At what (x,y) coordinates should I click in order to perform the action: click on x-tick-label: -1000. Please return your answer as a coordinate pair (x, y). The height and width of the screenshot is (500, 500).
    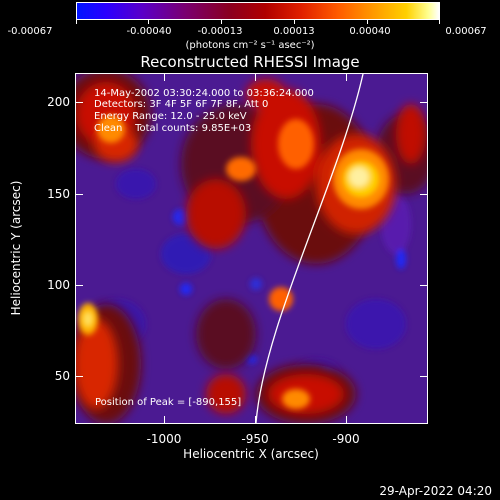
    Looking at the image, I should click on (164, 439).